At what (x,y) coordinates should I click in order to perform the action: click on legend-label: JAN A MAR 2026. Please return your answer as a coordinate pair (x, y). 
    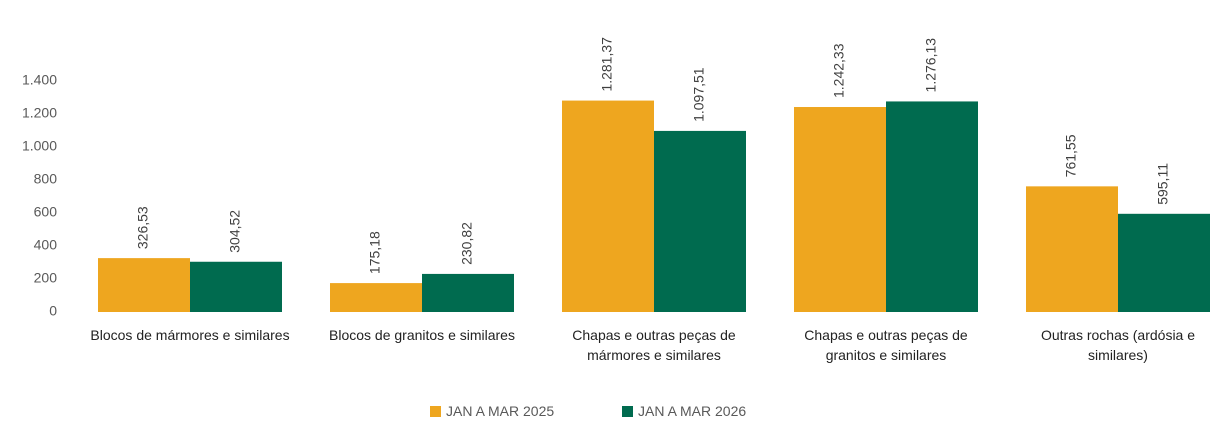
    Looking at the image, I should click on (692, 411).